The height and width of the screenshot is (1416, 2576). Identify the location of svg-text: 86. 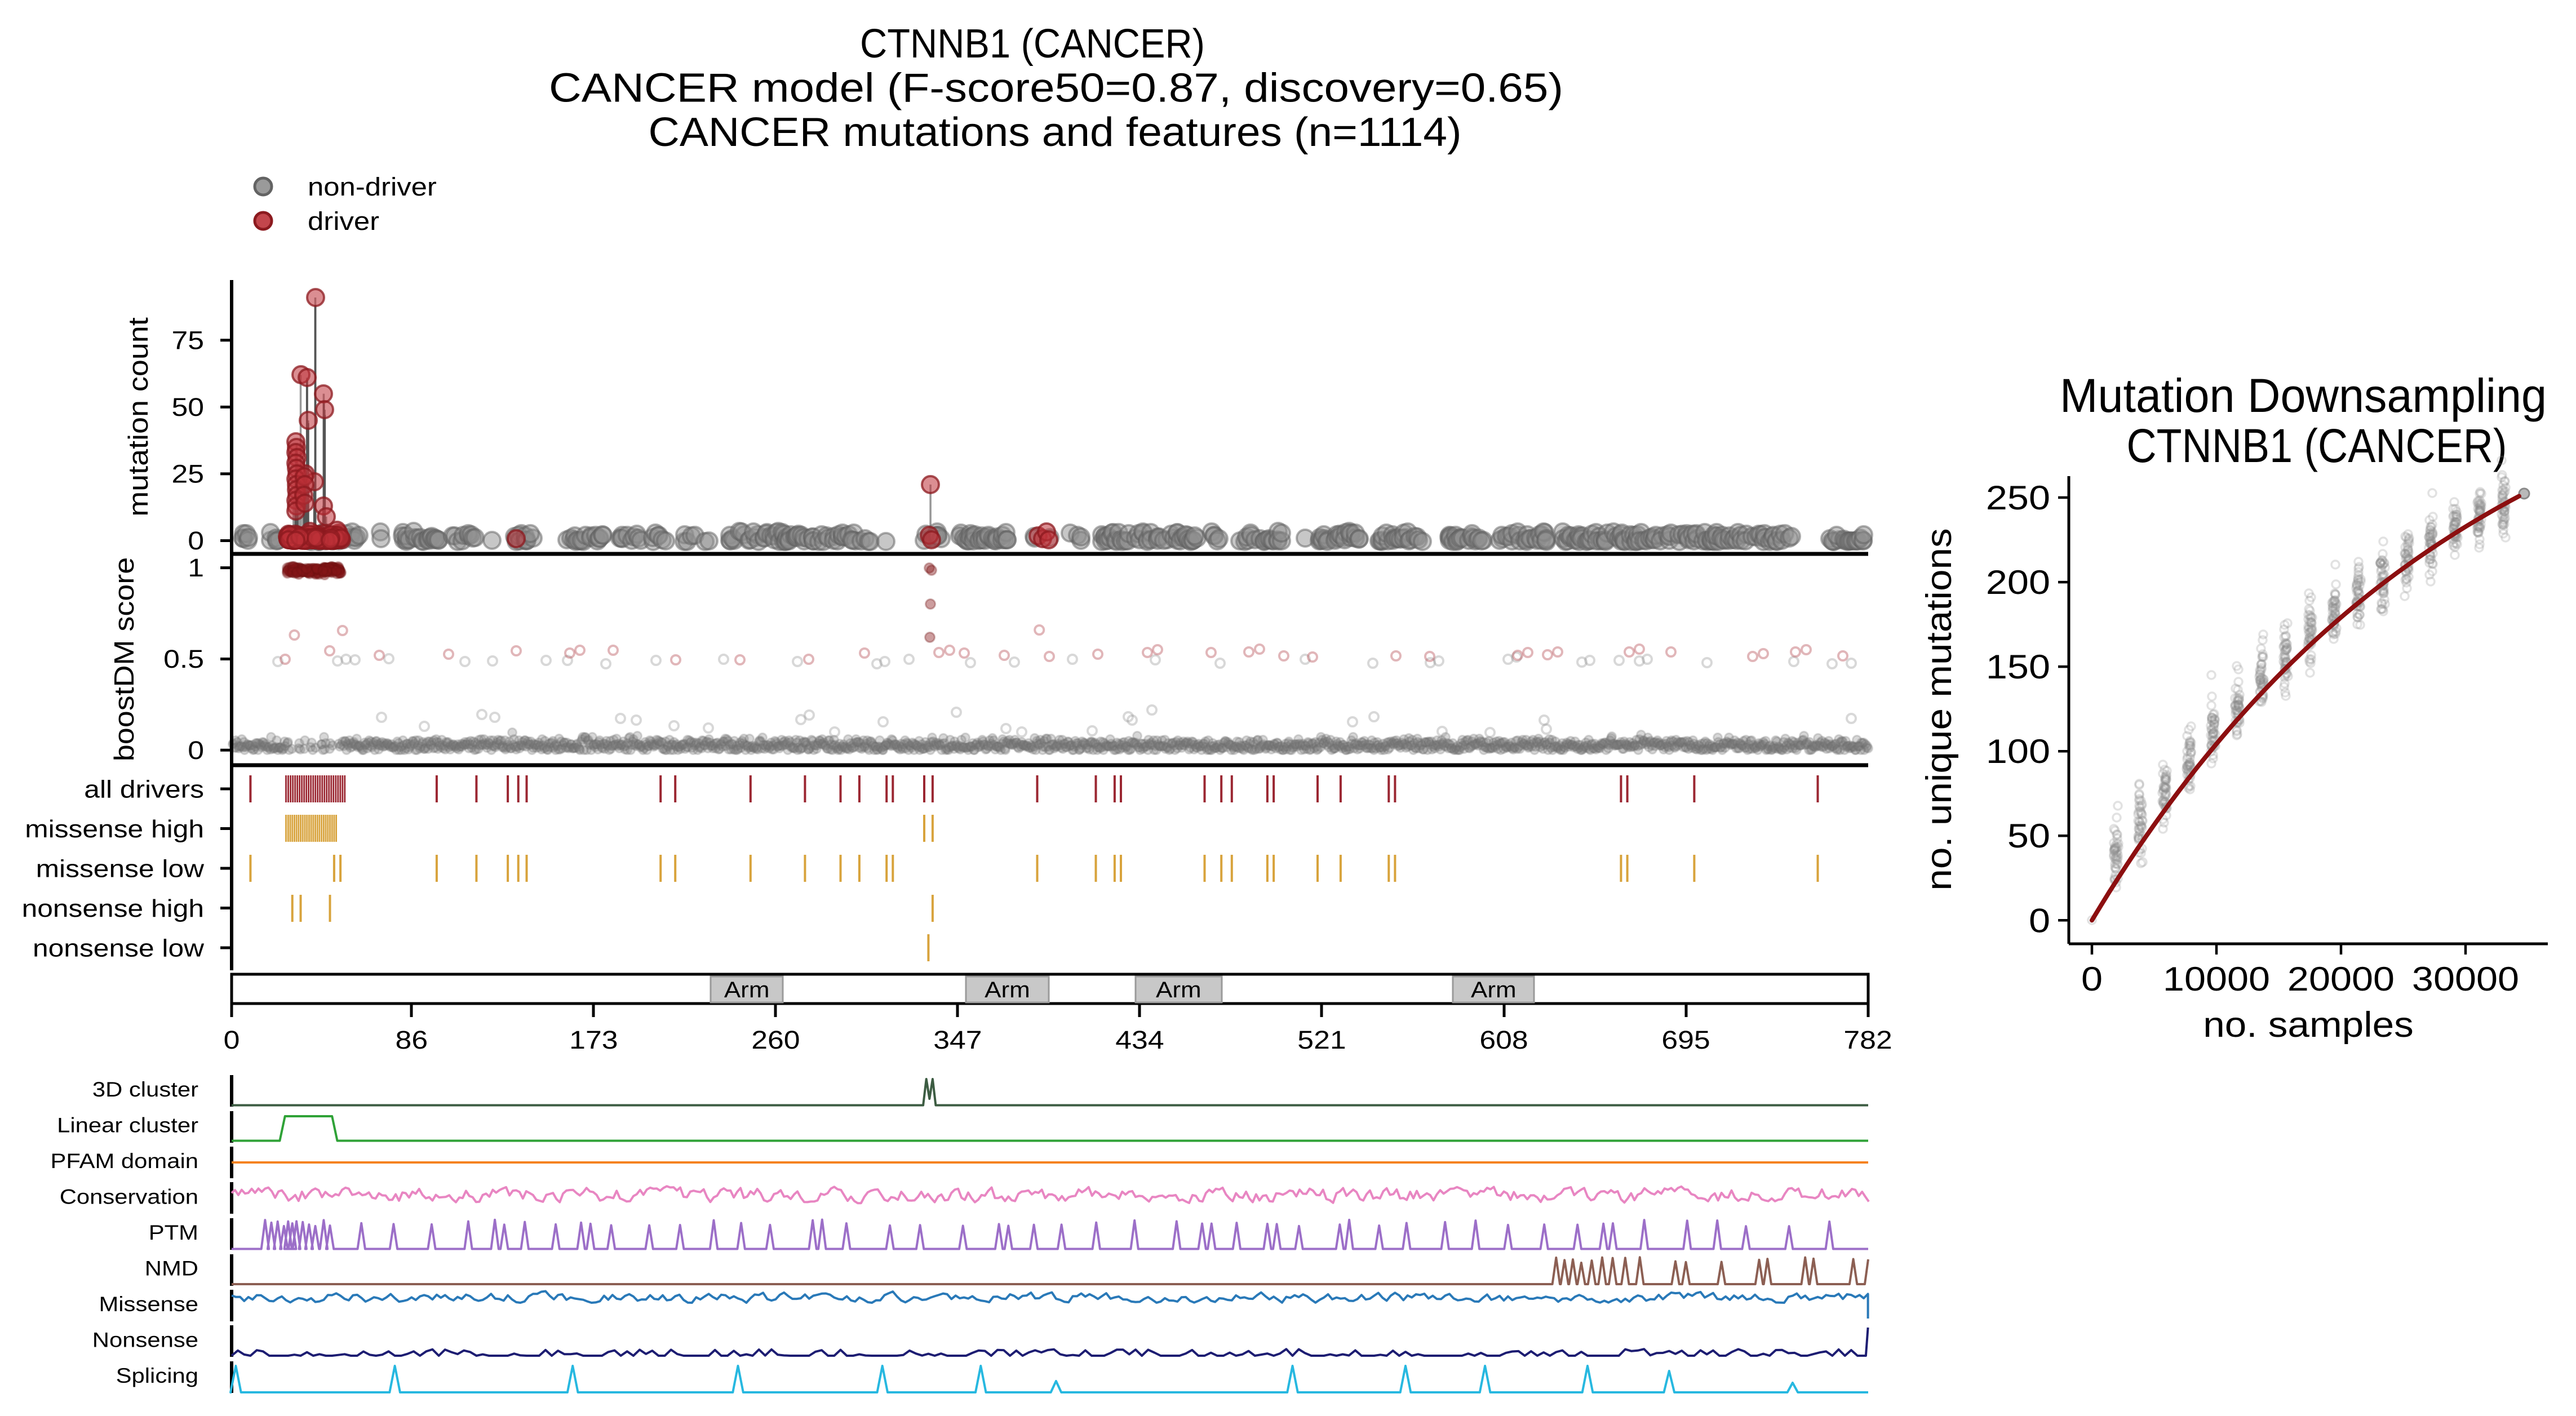
(412, 1040).